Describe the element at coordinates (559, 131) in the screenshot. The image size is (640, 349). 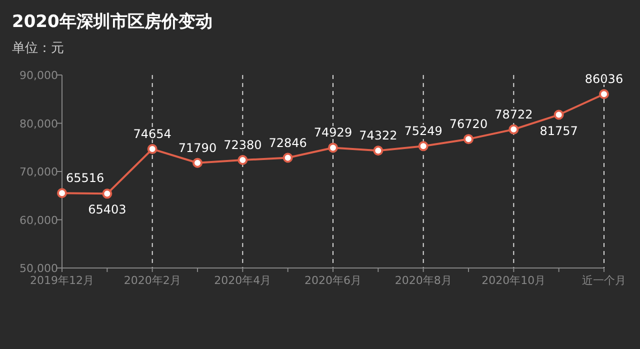
I see `data-label: 81757` at that location.